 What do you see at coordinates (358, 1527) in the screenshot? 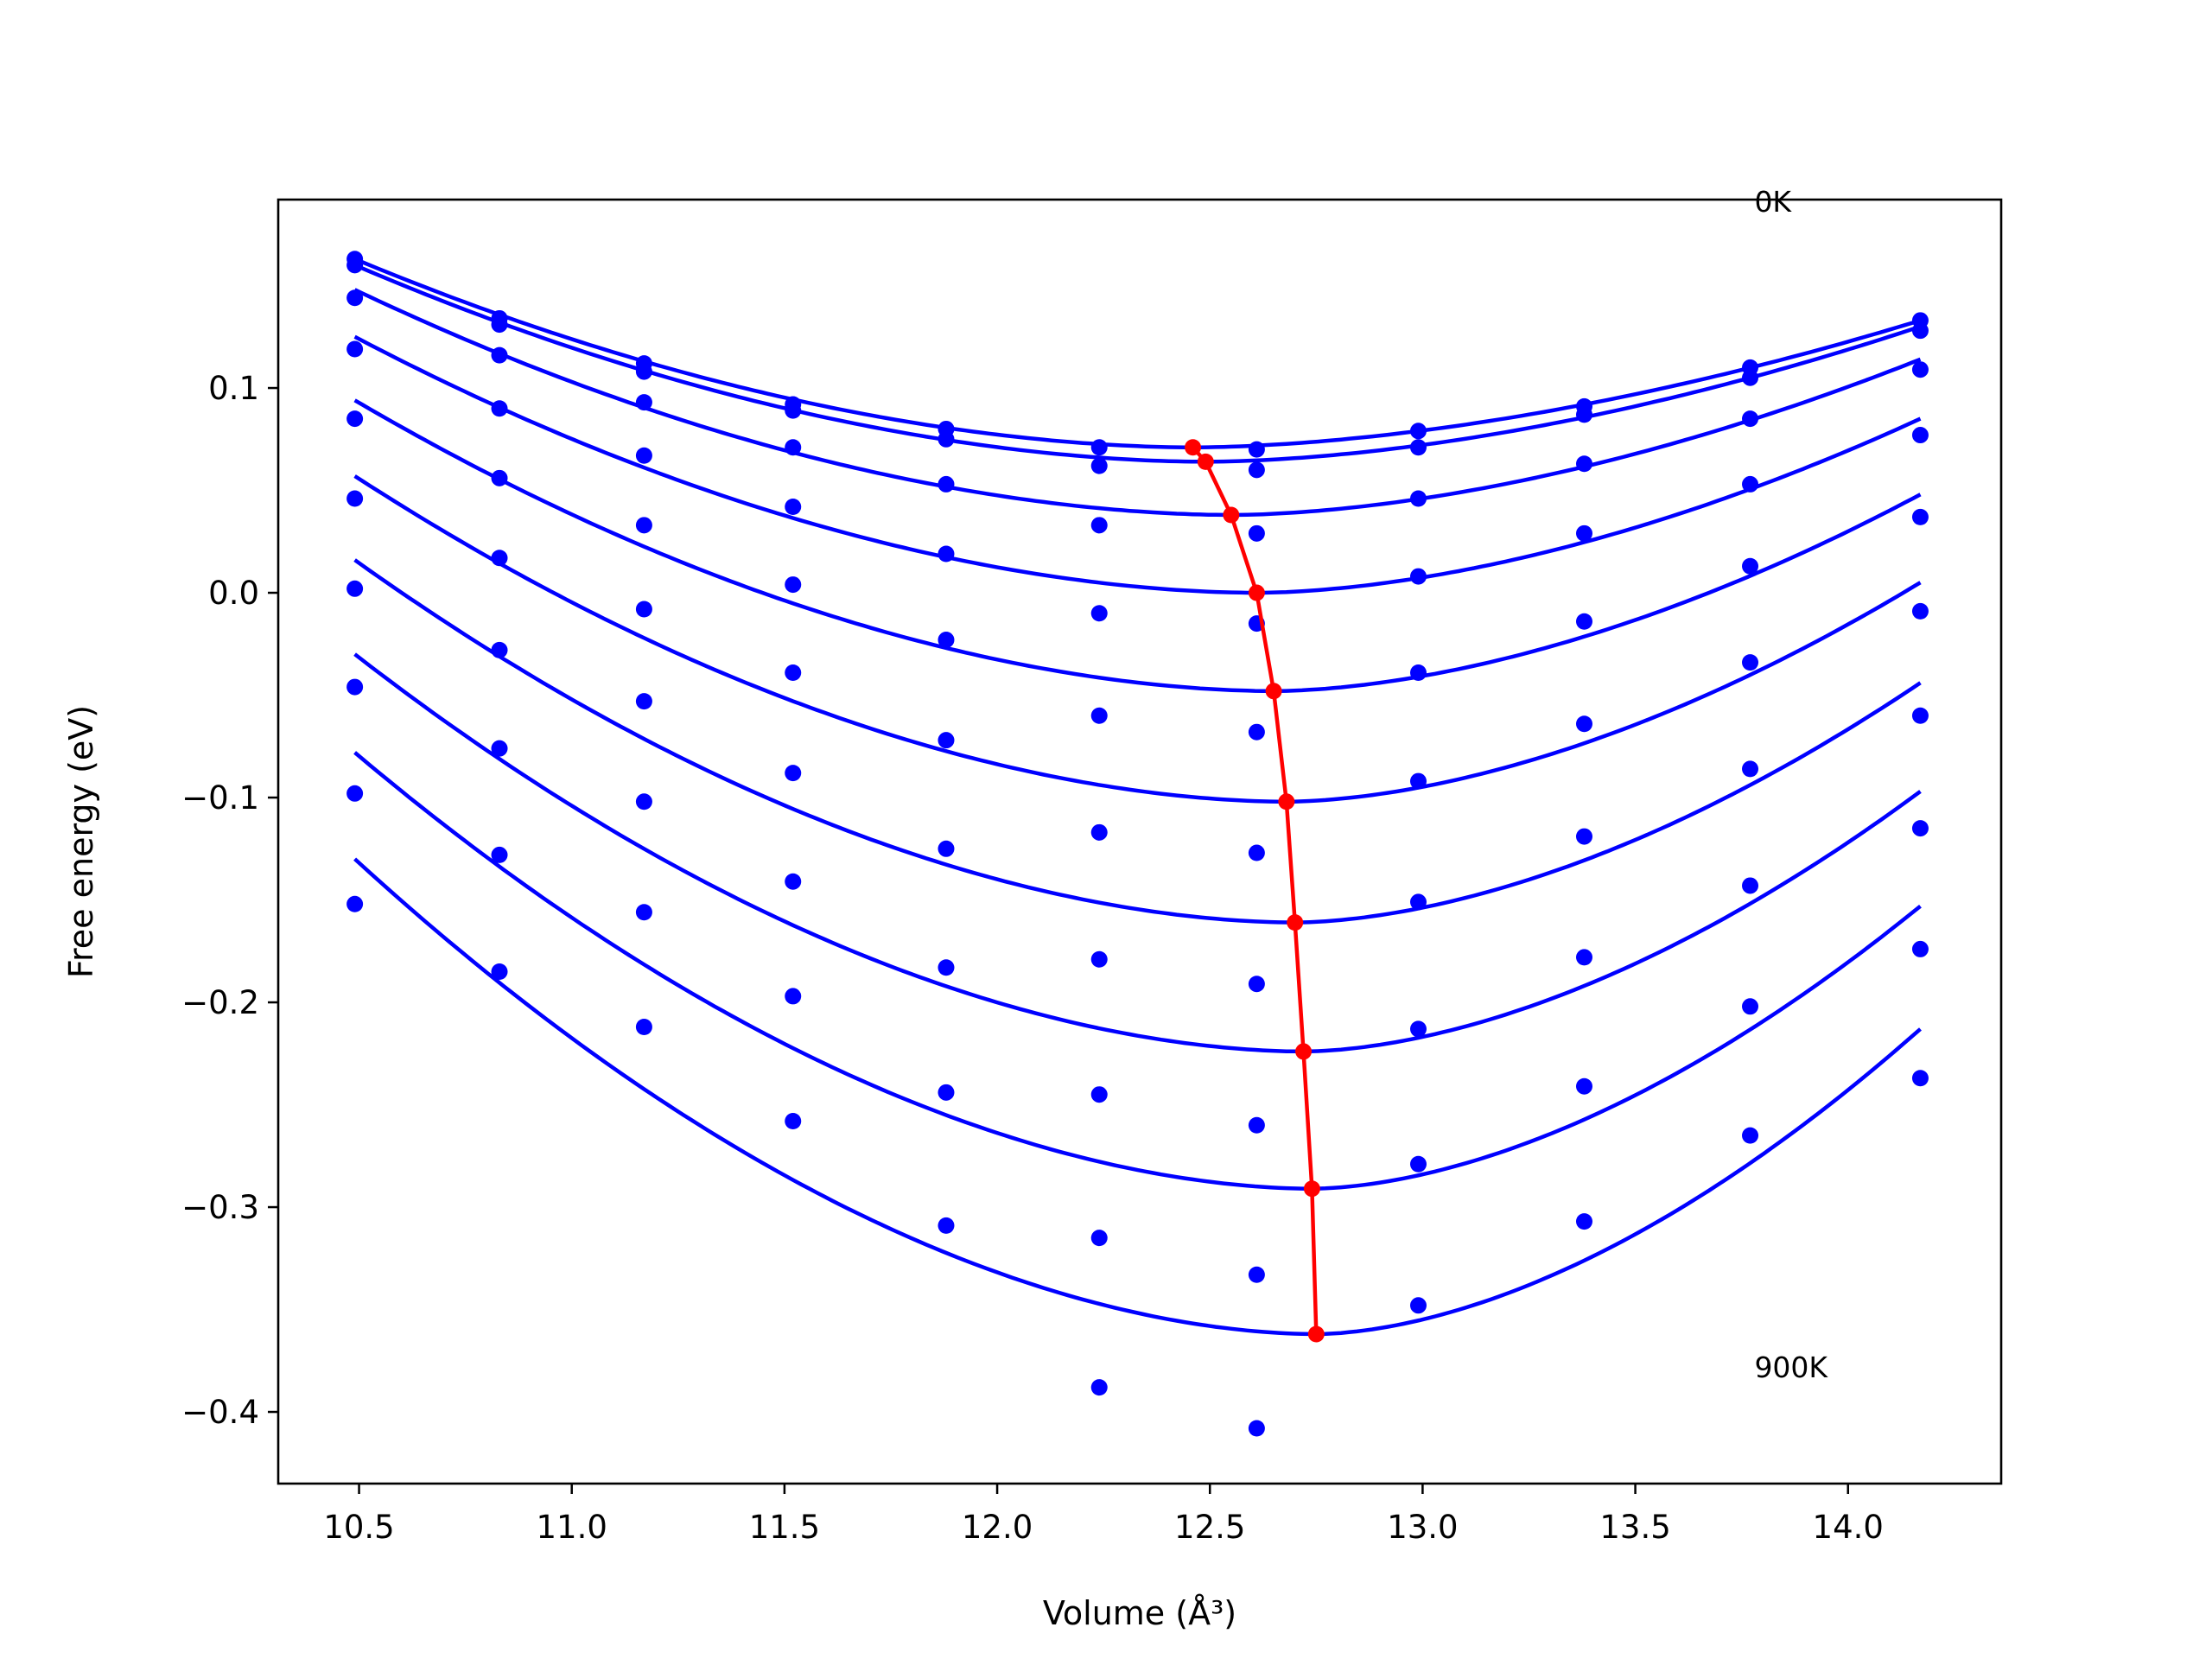
I see `x-tick-label: 10.5` at bounding box center [358, 1527].